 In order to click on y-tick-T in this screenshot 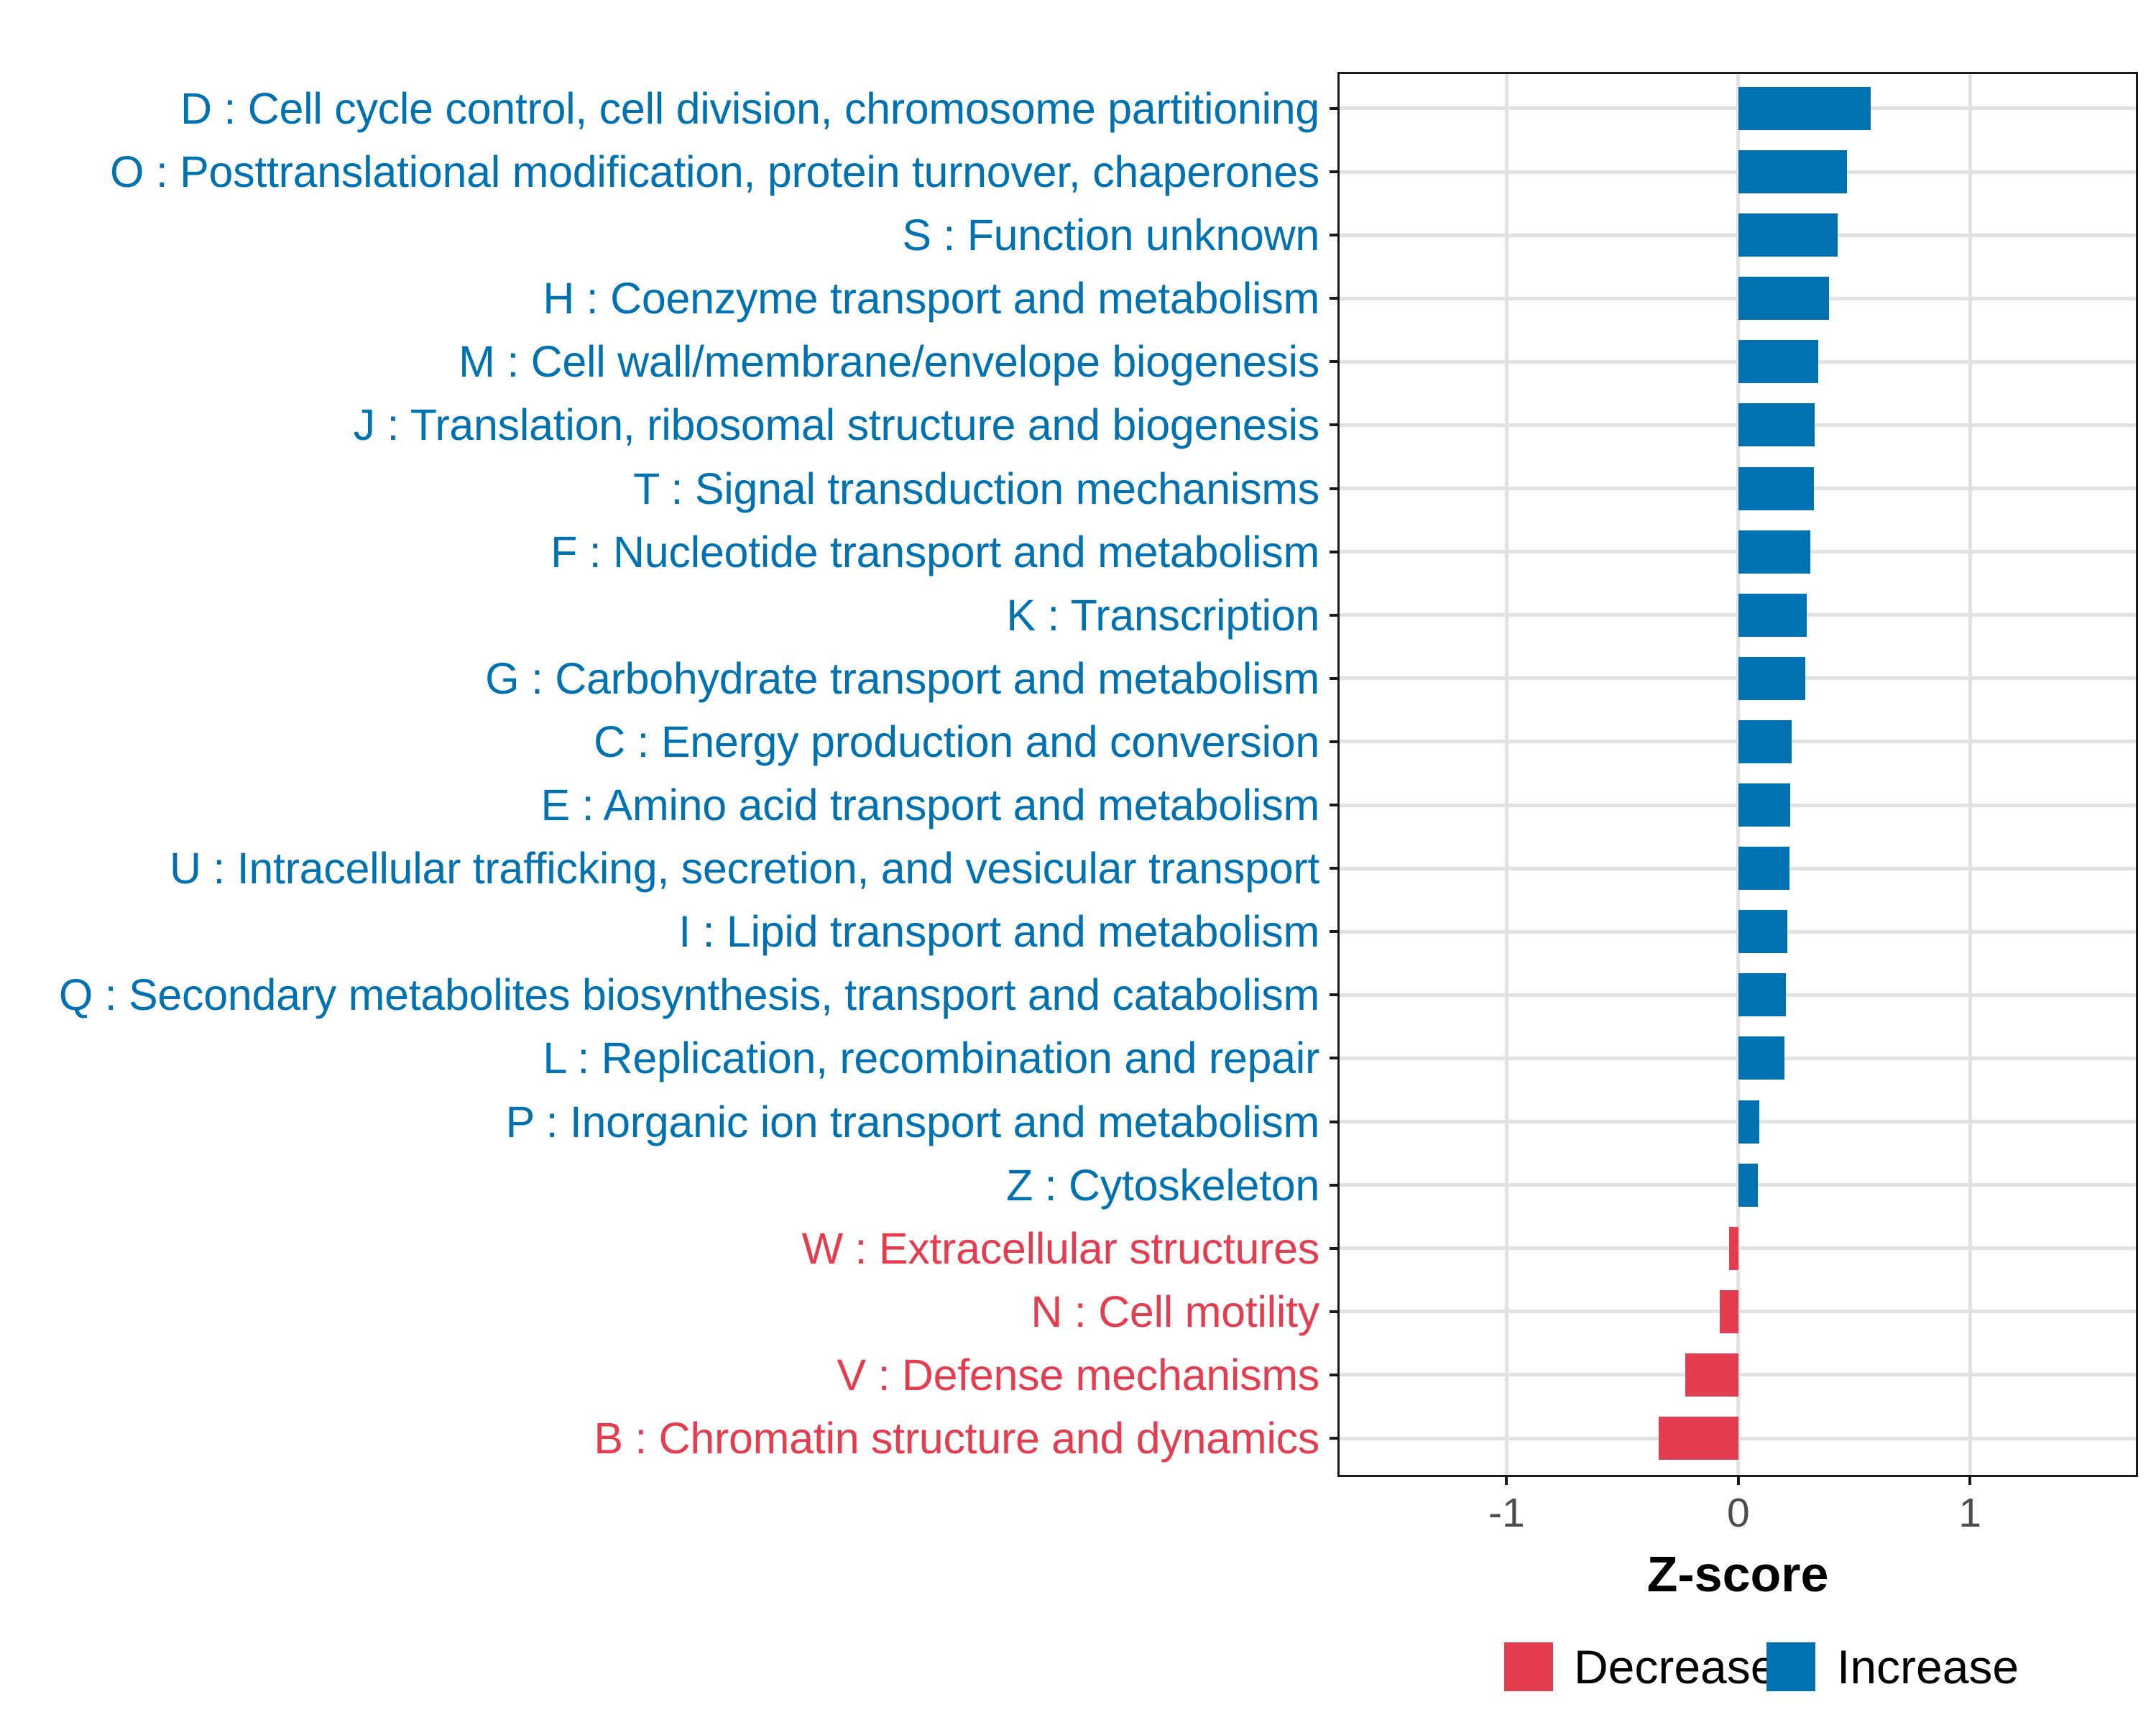, I will do `click(1333, 488)`.